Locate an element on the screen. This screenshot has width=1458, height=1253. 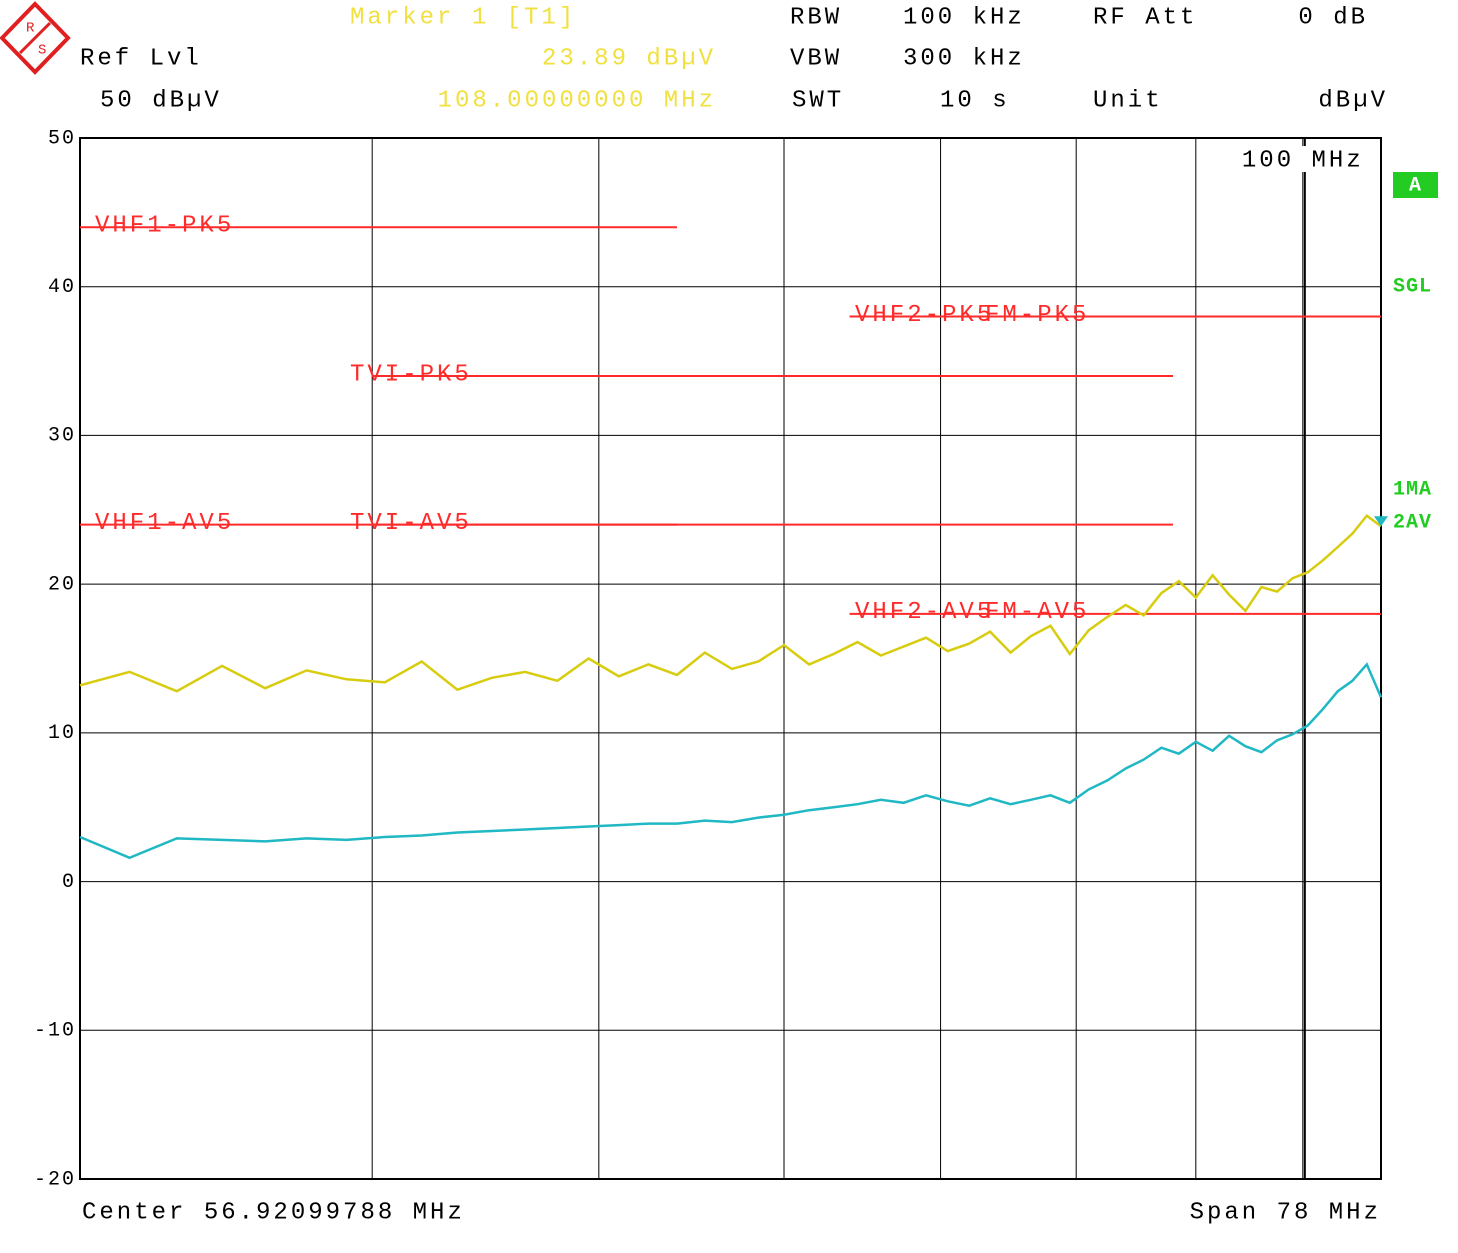
legend-entry: 1MA is located at coordinates (1412, 489).